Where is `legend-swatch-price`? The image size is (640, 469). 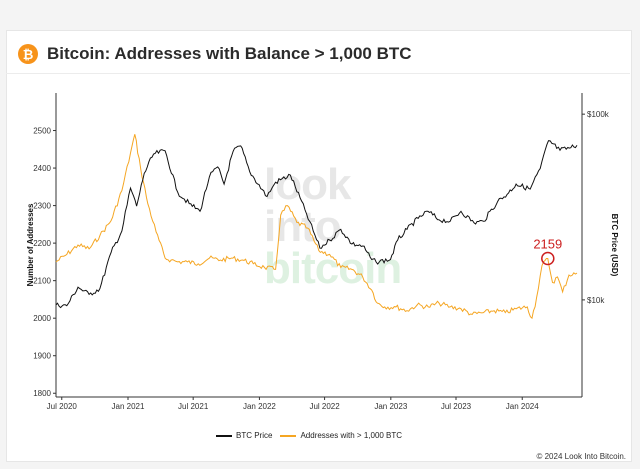 legend-swatch-price is located at coordinates (224, 435).